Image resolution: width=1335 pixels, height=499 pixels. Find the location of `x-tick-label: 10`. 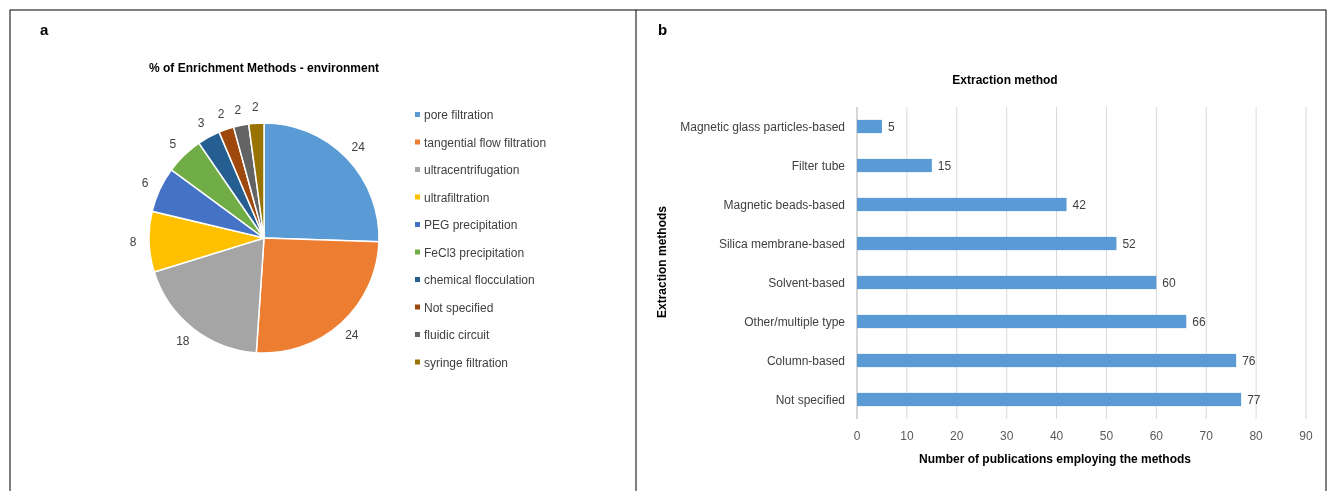

x-tick-label: 10 is located at coordinates (907, 436).